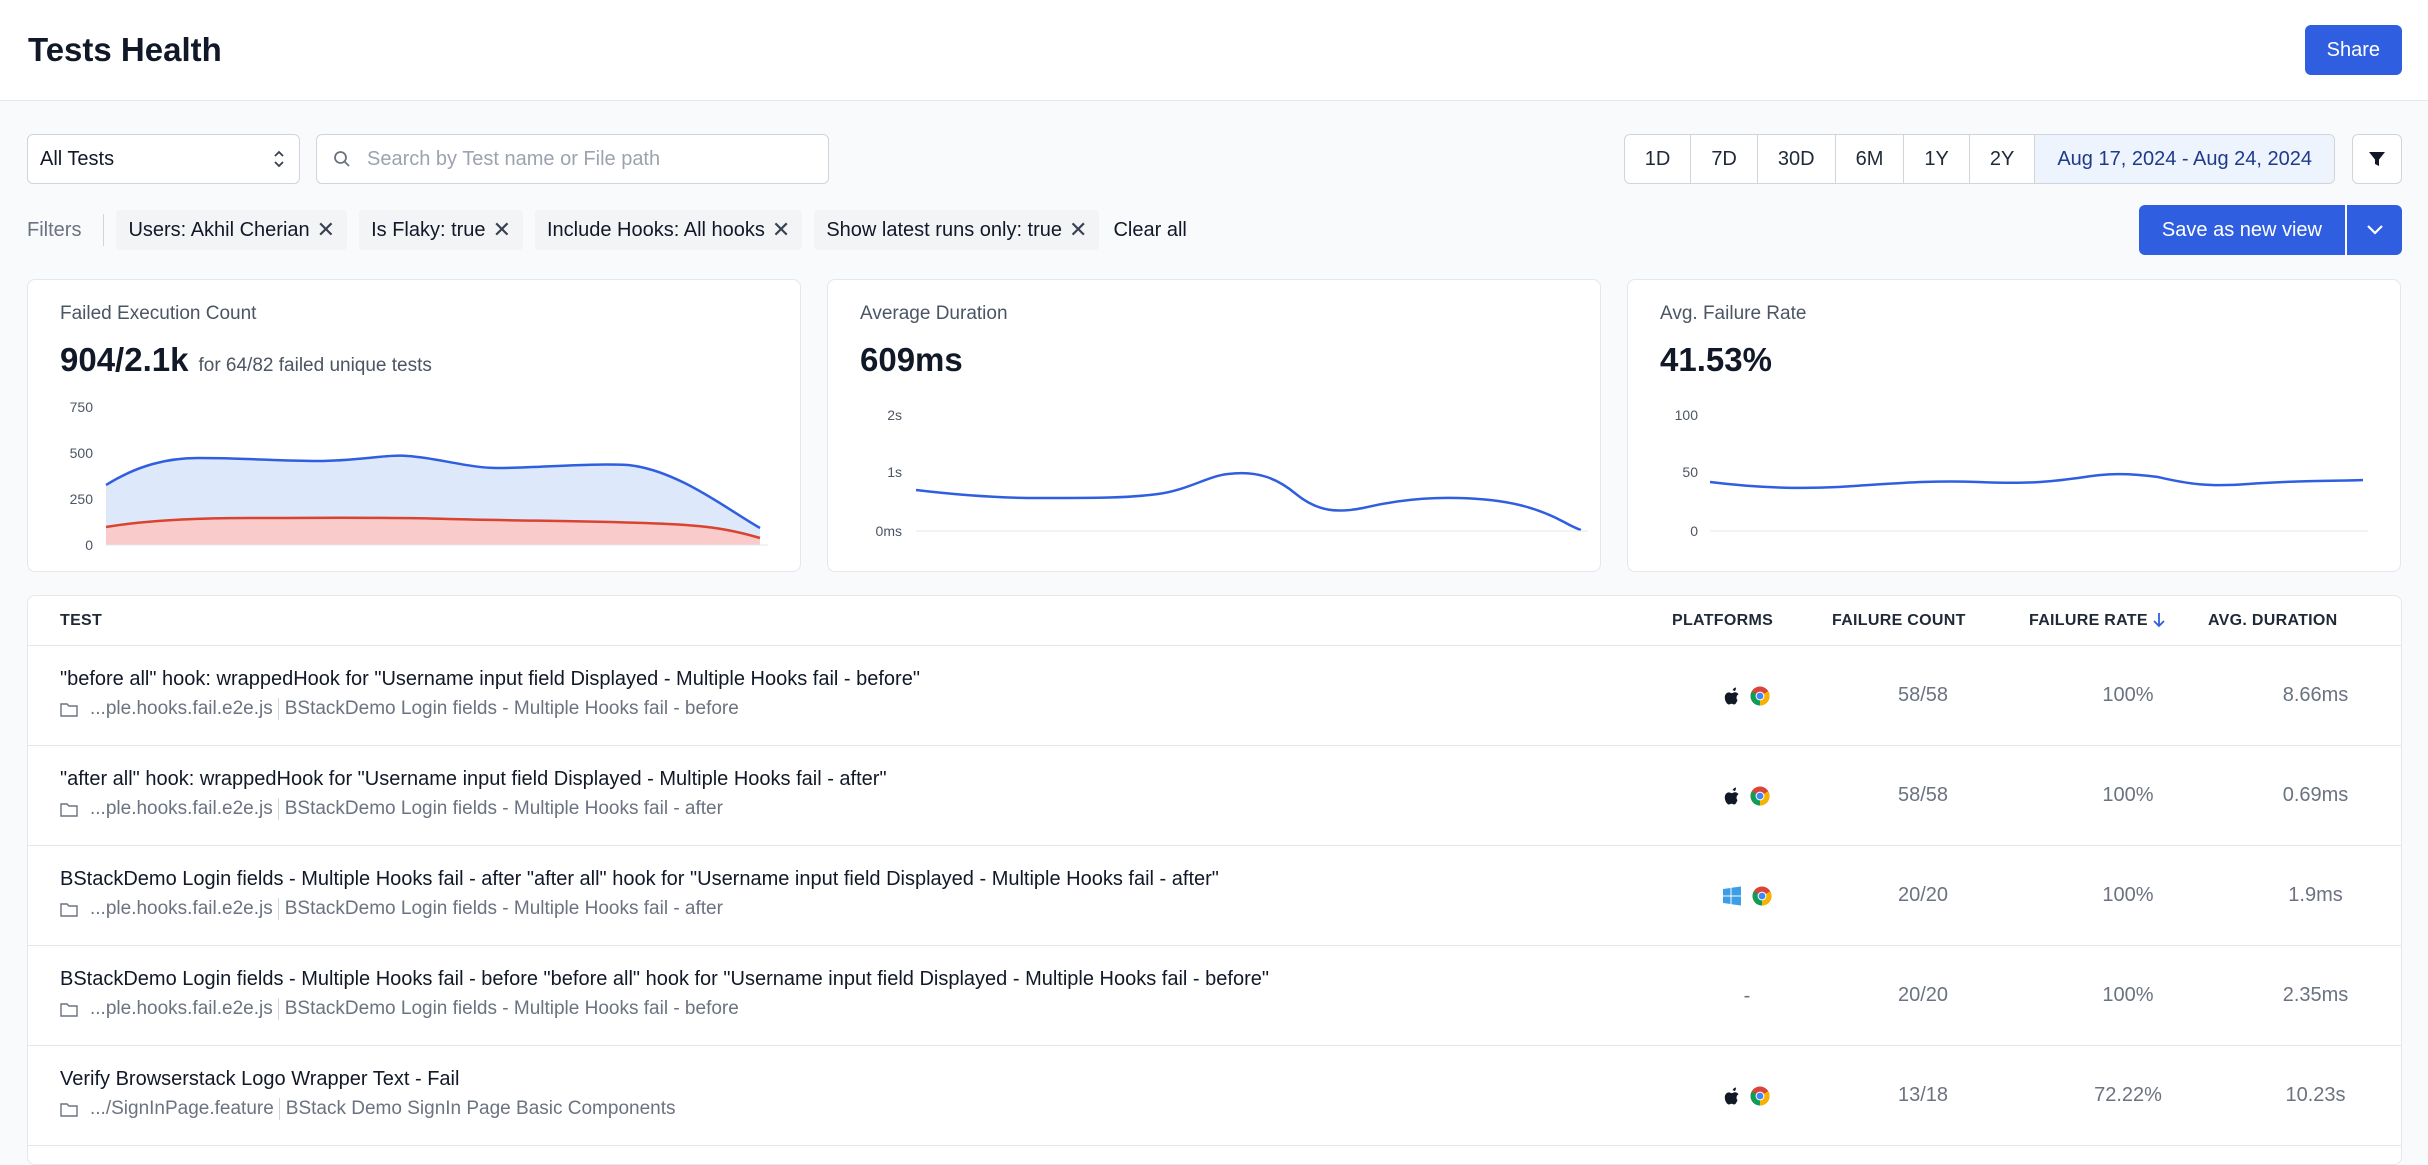 Image resolution: width=2428 pixels, height=1165 pixels. I want to click on failure-rate-card: 100 50 0 Avg. Failure Rate 41.53%, so click(2014, 425).